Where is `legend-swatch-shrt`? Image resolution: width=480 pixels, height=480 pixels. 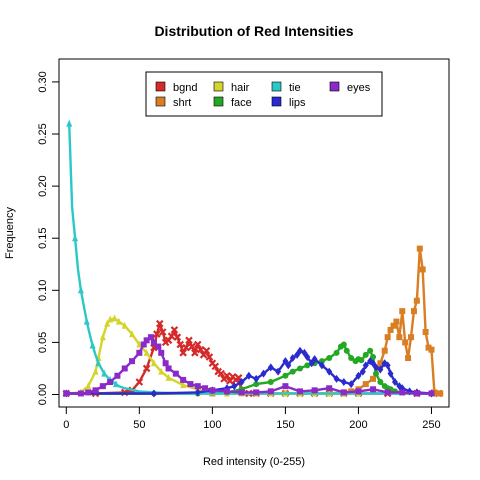 legend-swatch-shrt is located at coordinates (160, 101).